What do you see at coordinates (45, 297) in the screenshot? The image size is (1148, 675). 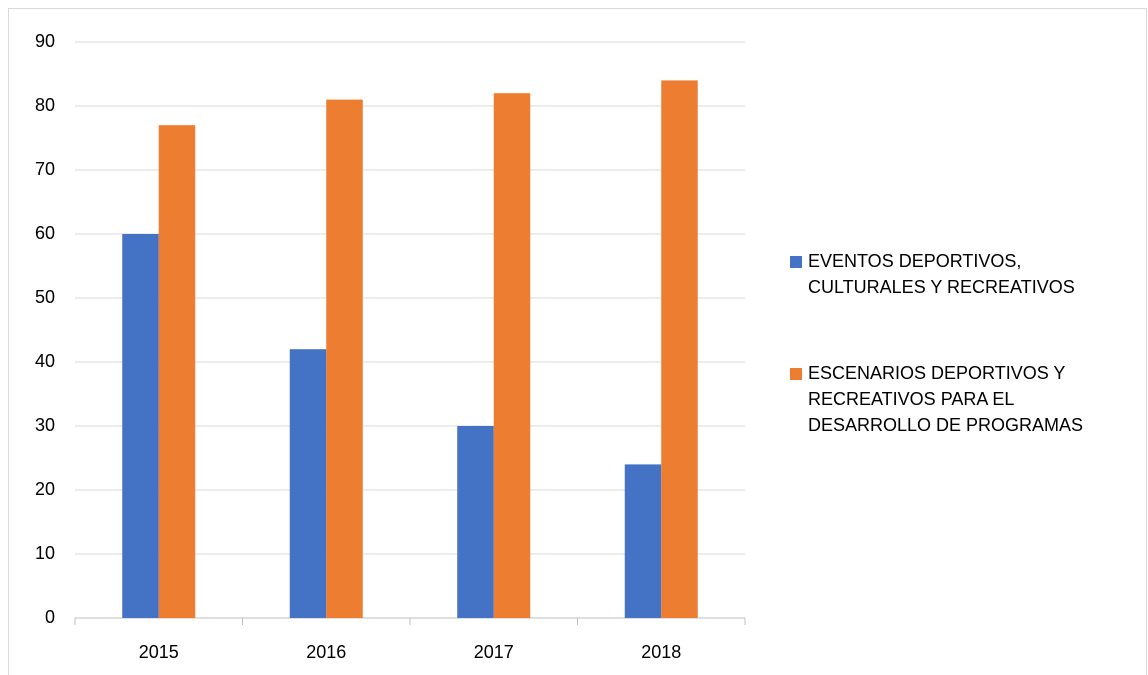 I see `y-tick-label: 50` at bounding box center [45, 297].